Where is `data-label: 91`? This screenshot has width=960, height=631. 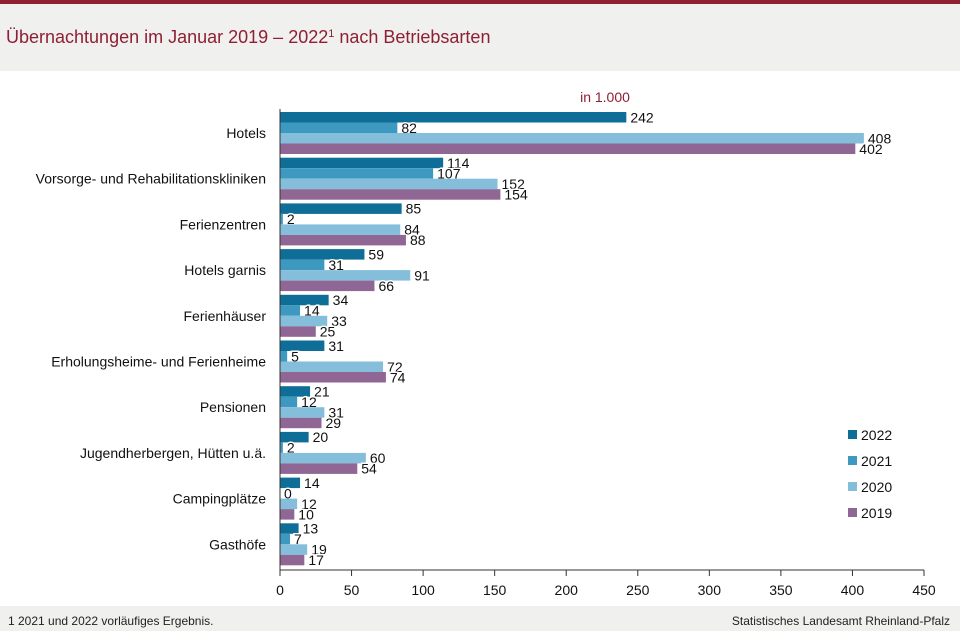
data-label: 91 is located at coordinates (422, 275).